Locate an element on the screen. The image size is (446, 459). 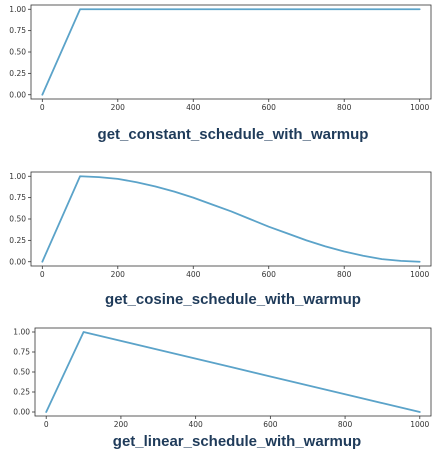
chart-title: get_constant_schedule_with_warmup is located at coordinates (233, 134).